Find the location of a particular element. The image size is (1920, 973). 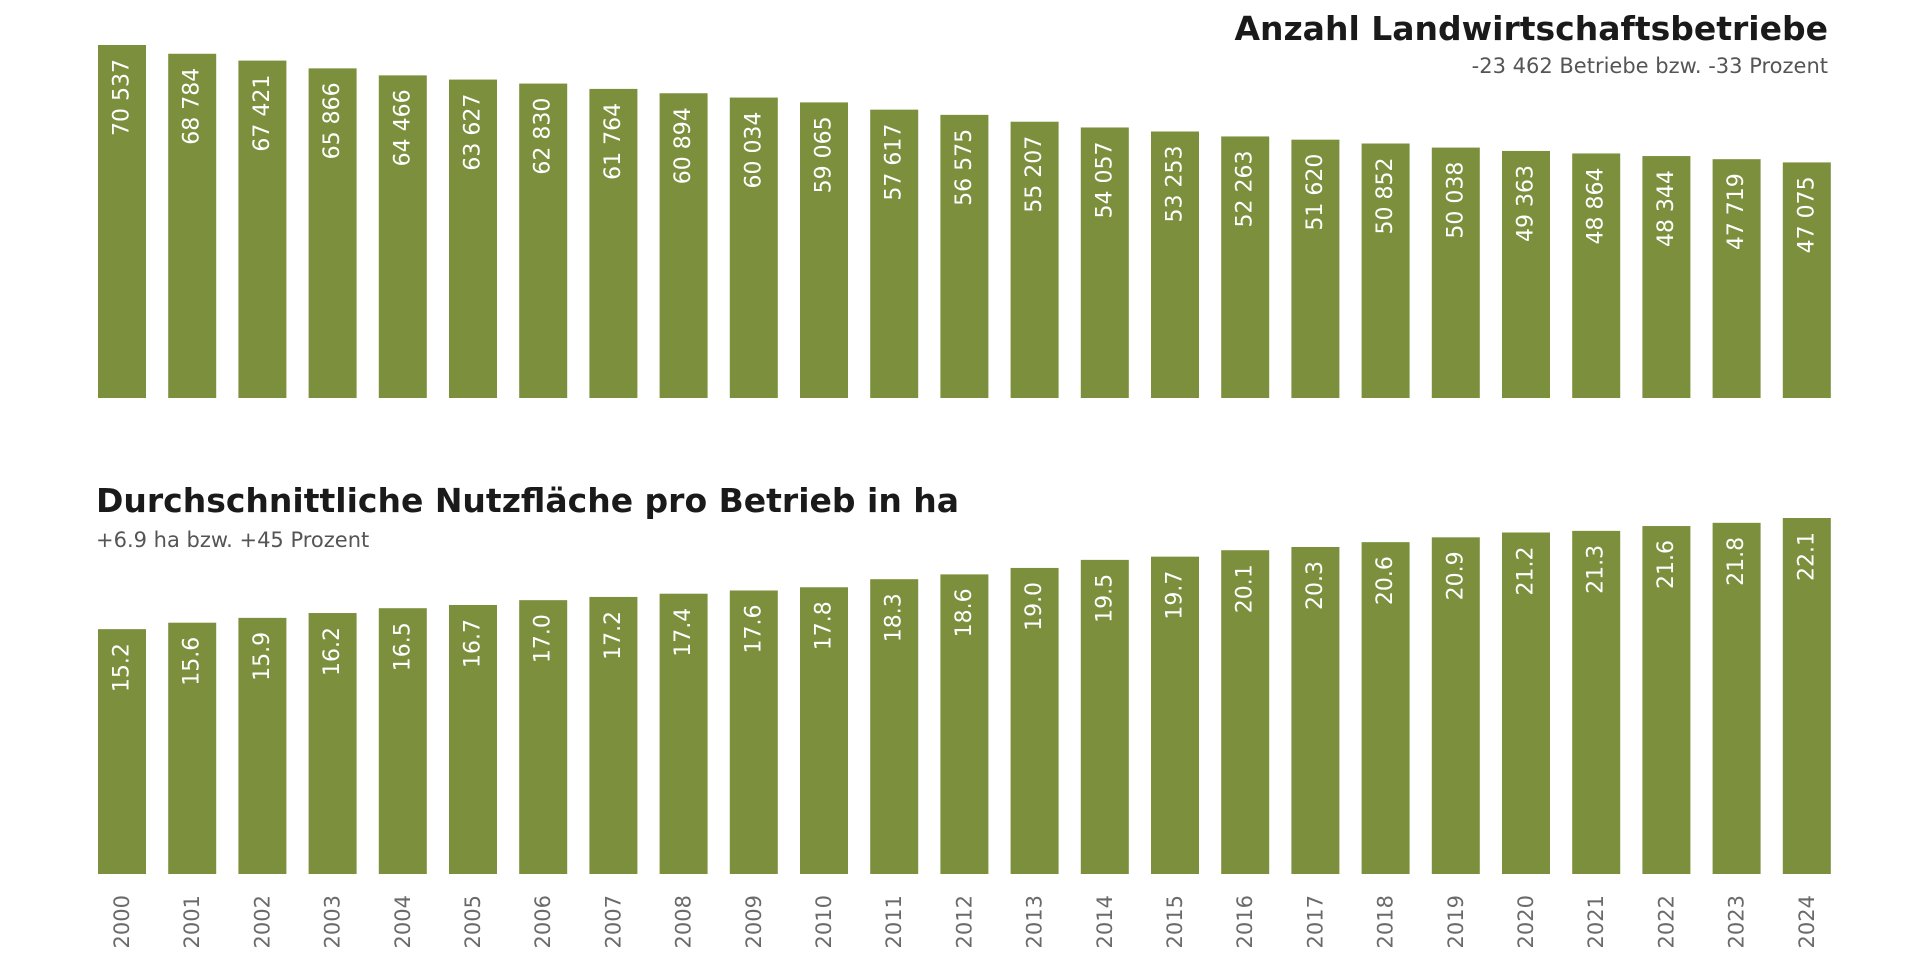

farm-count-bar-2010 is located at coordinates (824, 250).